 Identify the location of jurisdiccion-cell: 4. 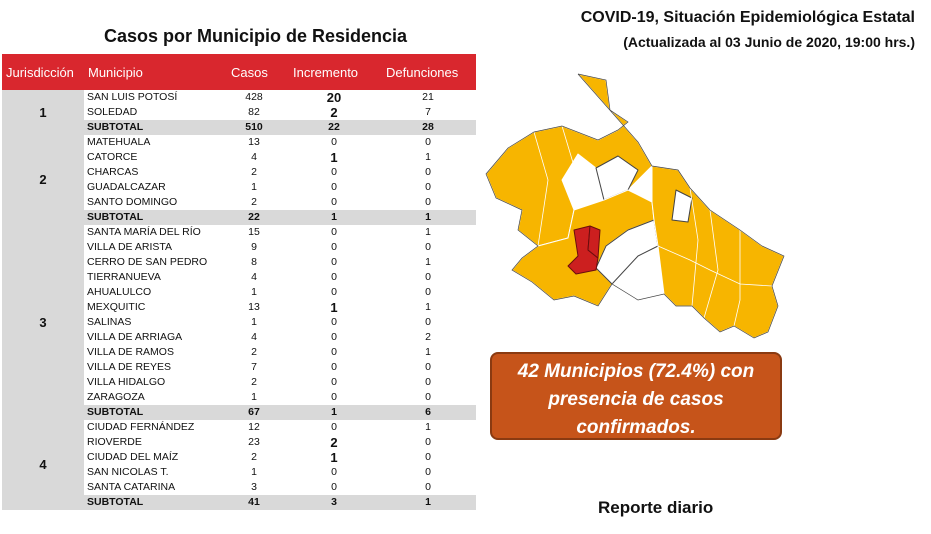
(43, 465).